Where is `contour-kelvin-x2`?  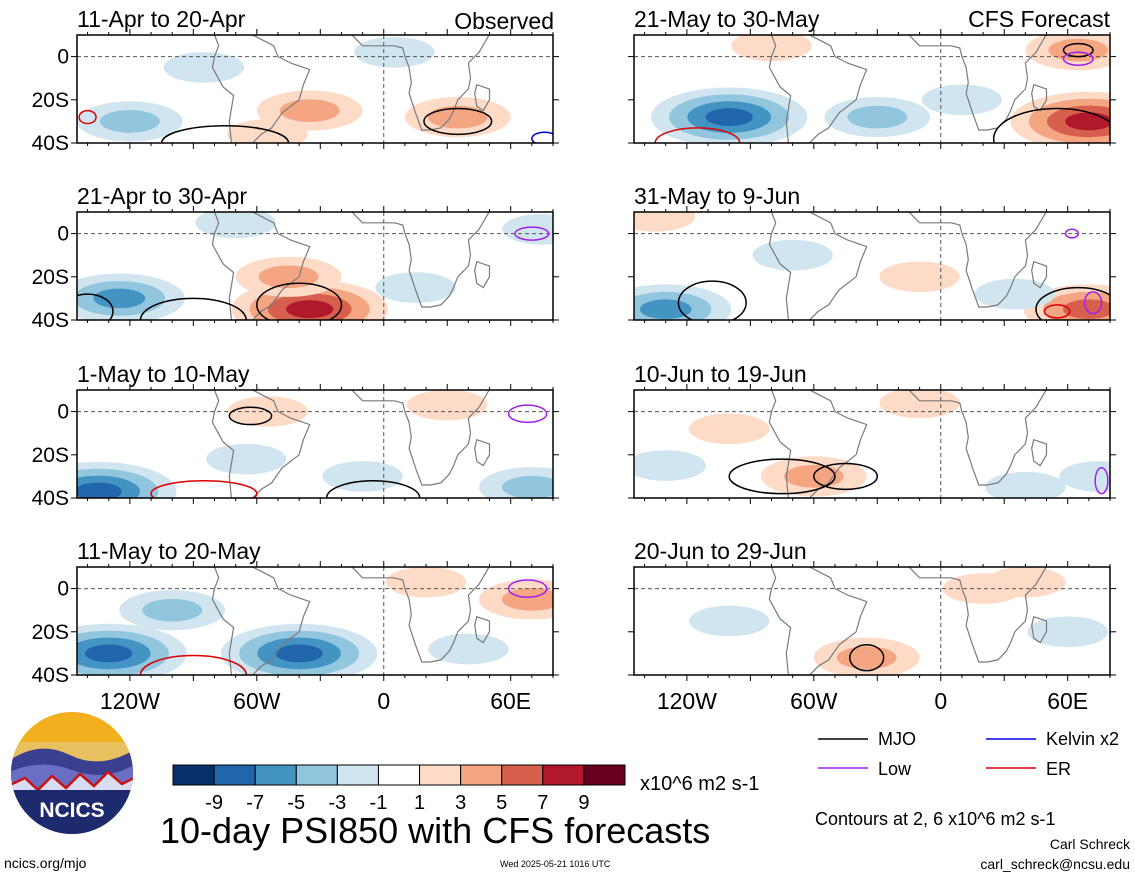
contour-kelvin-x2 is located at coordinates (542, 137).